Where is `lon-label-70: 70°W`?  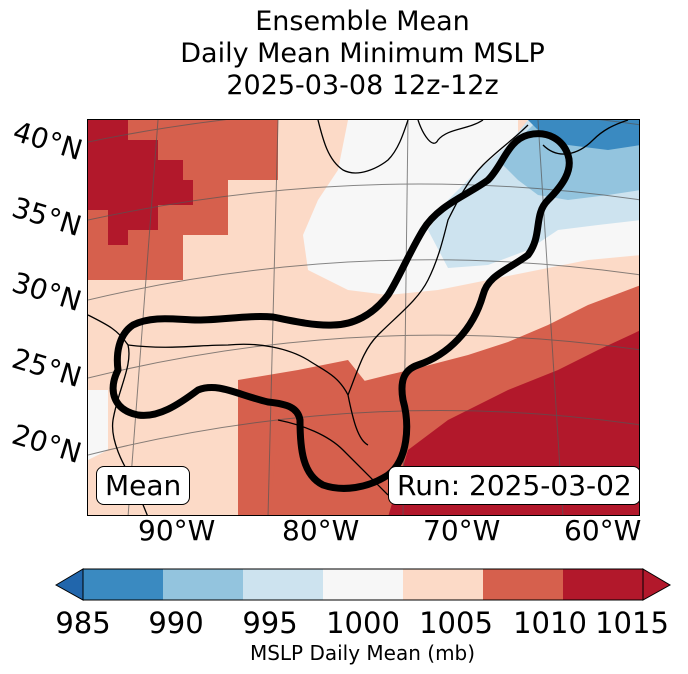
lon-label-70: 70°W is located at coordinates (462, 530).